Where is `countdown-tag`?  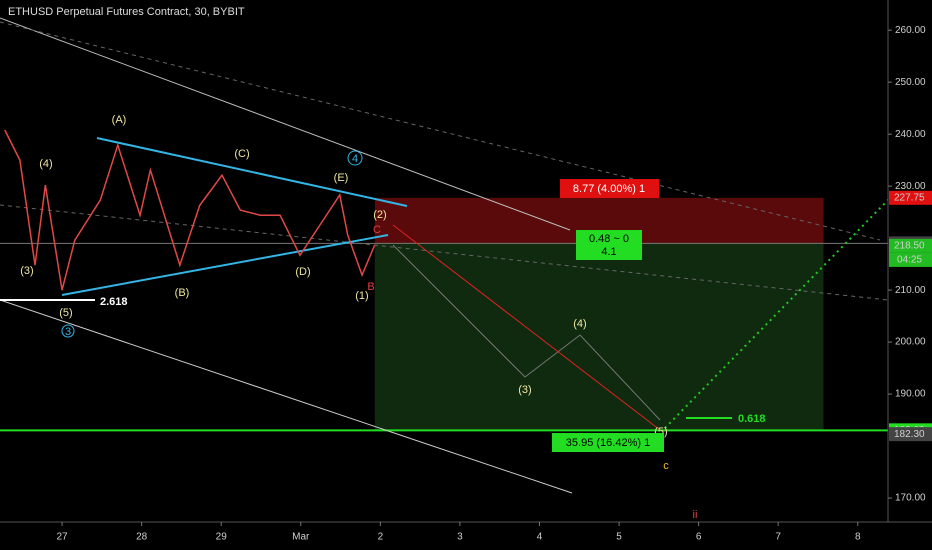
countdown-tag is located at coordinates (910, 259).